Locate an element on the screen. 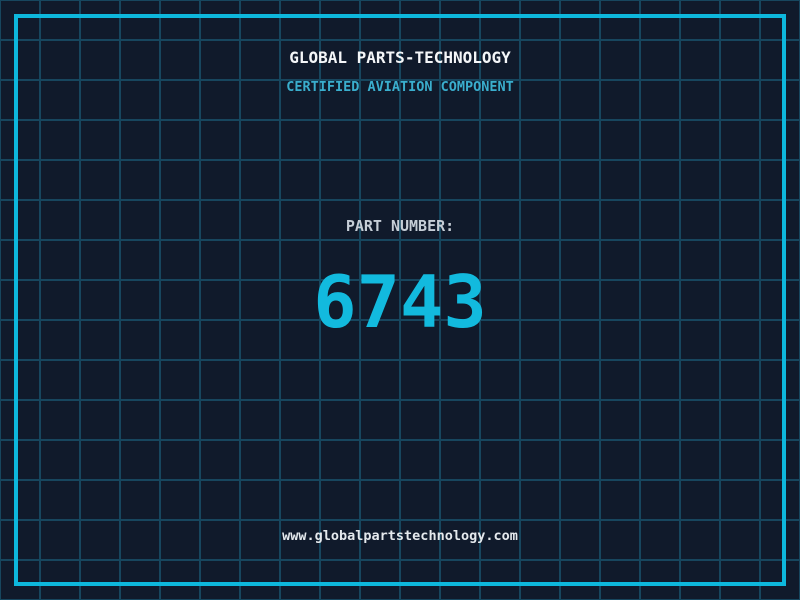 The image size is (800, 600). part-number-value: 6743 is located at coordinates (400, 302).